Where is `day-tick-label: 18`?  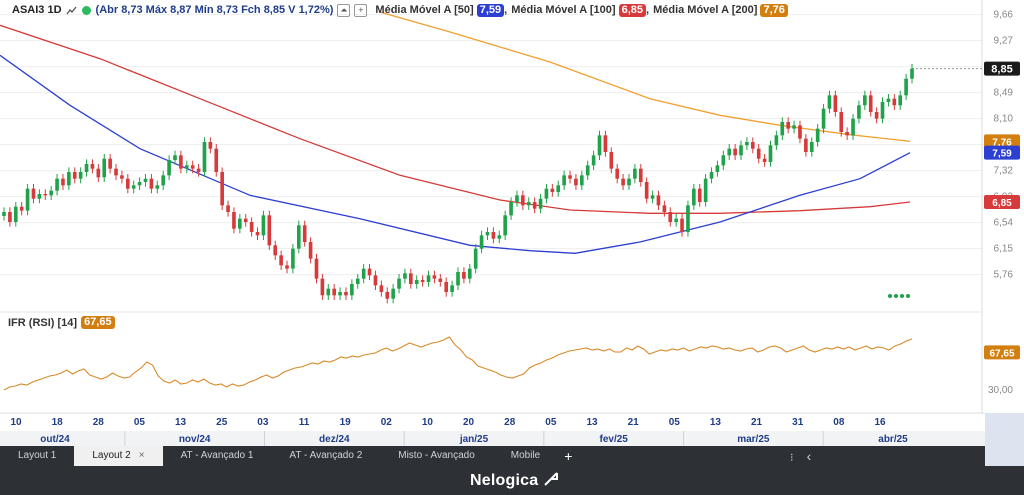 day-tick-label: 18 is located at coordinates (58, 422).